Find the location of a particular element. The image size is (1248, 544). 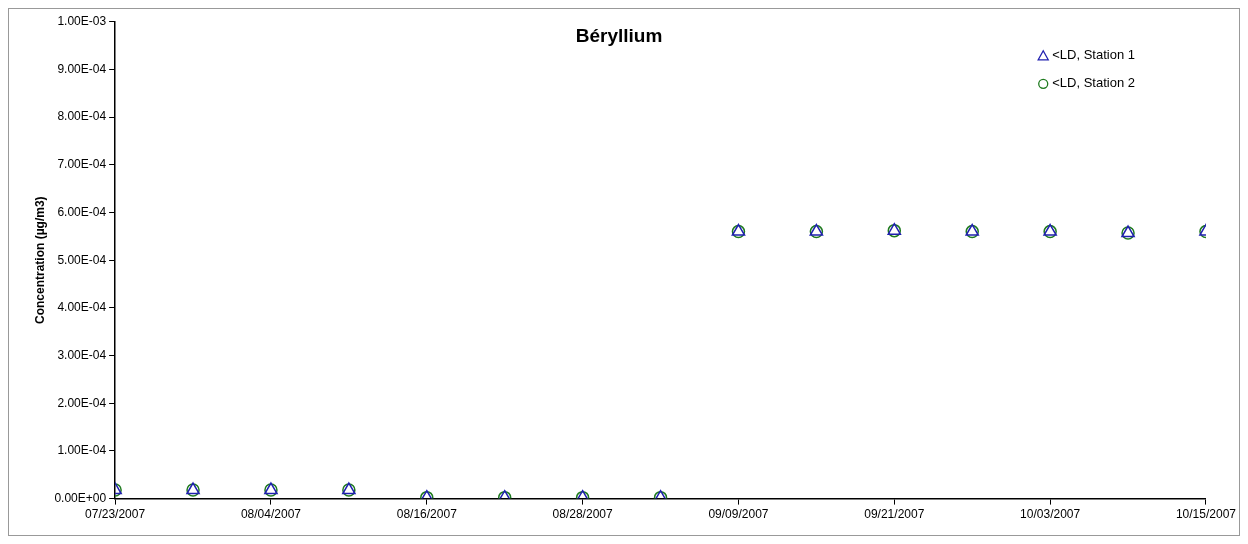

y-tick-label: 2.00E-04 is located at coordinates (82, 402).